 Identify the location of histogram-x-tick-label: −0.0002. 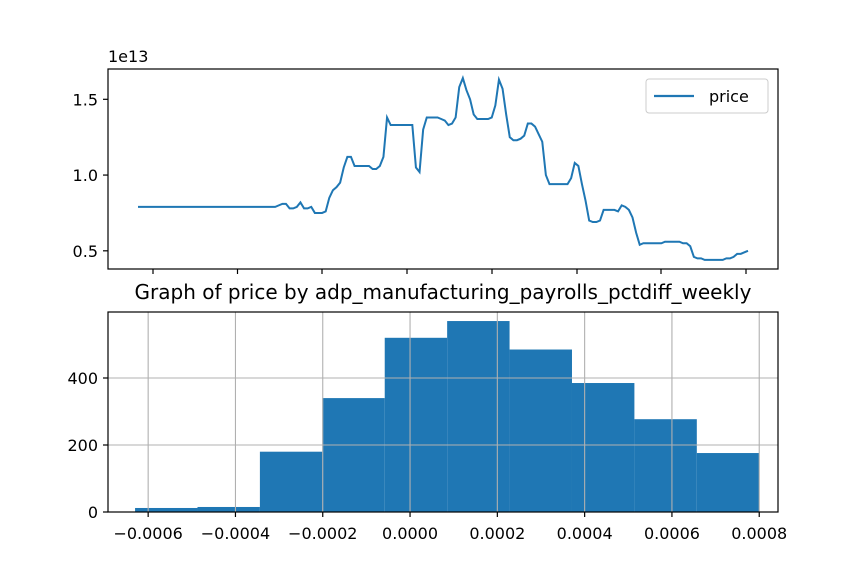
(322, 533).